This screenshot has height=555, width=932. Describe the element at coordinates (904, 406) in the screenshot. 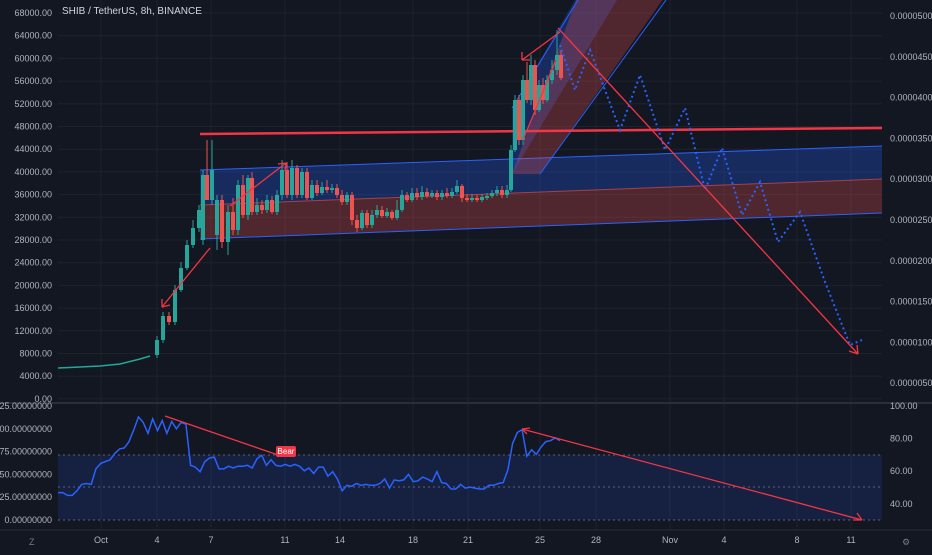

I see `osc-right-axis-label: 100.00` at that location.